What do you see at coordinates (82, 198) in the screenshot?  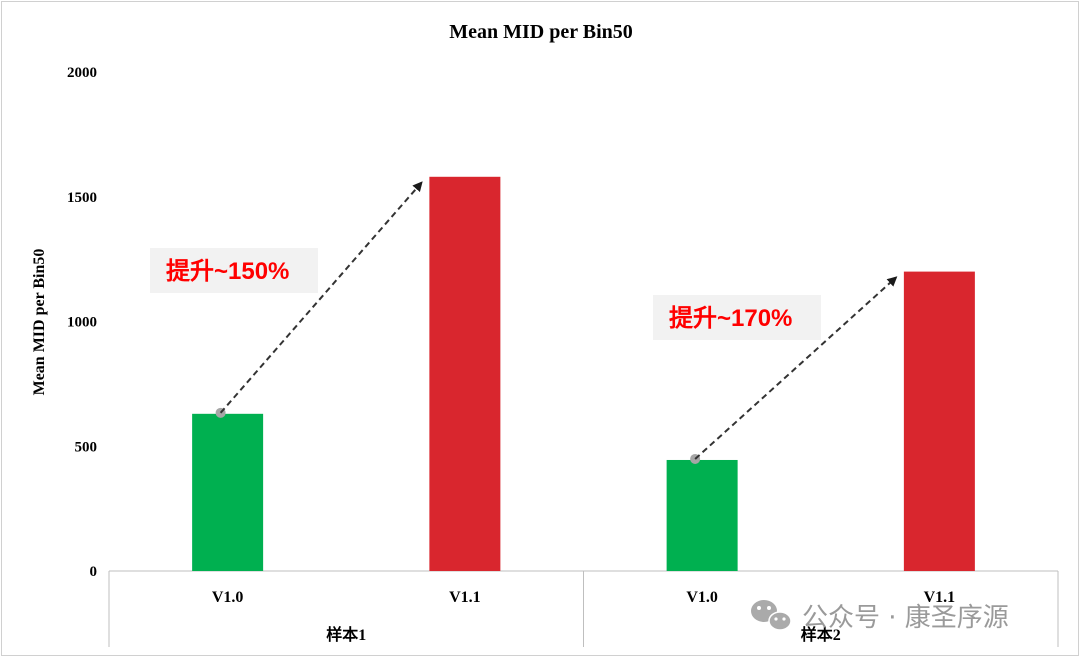 I see `y-tick-label: 1500` at bounding box center [82, 198].